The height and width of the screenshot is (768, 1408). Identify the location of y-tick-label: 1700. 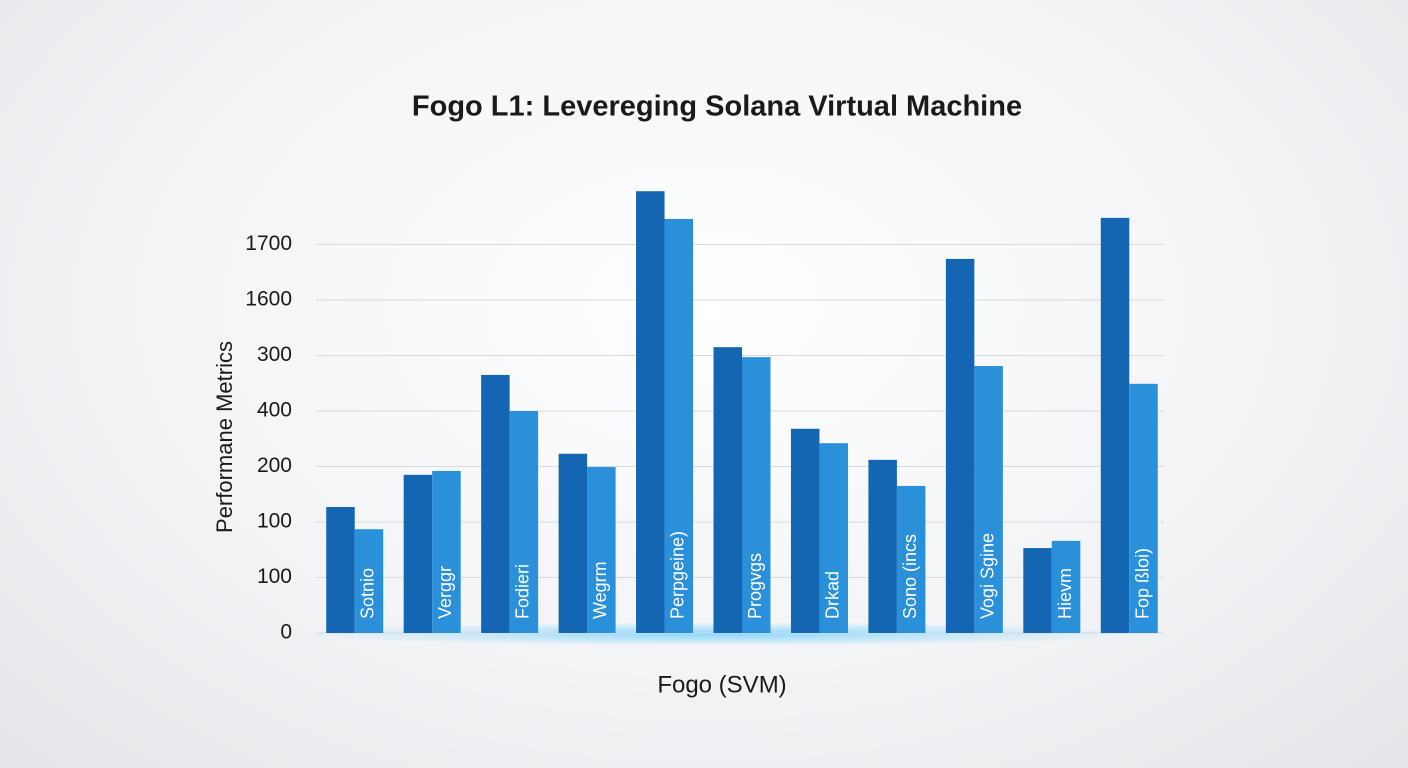
(268, 243).